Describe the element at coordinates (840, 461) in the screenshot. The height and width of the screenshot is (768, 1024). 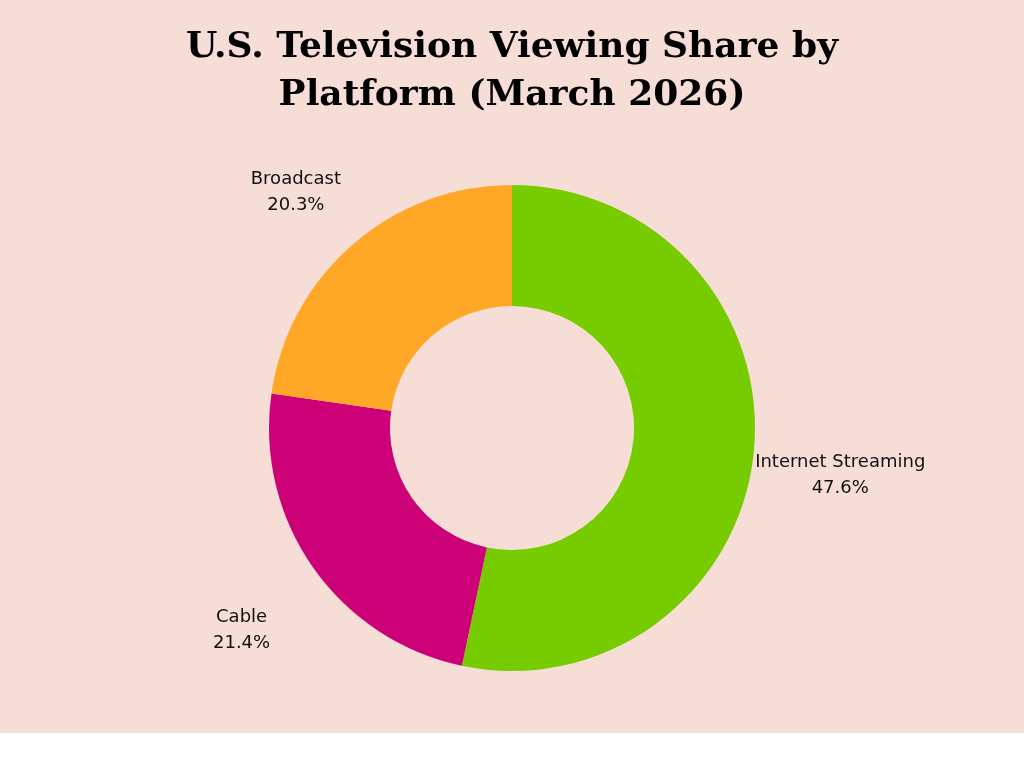
I see `slice-label: Internet Streaming` at that location.